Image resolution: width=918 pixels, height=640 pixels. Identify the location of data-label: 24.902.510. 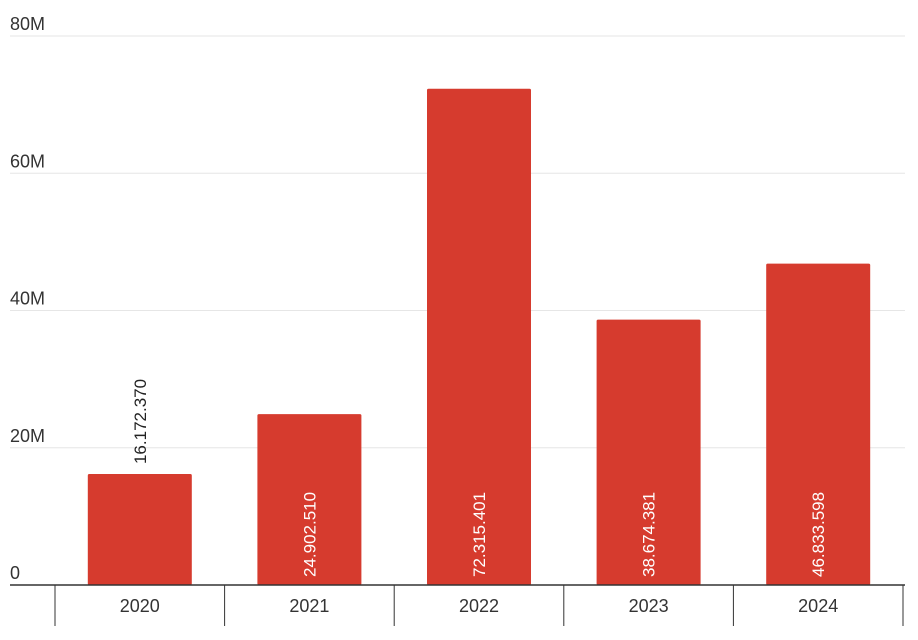
(309, 534).